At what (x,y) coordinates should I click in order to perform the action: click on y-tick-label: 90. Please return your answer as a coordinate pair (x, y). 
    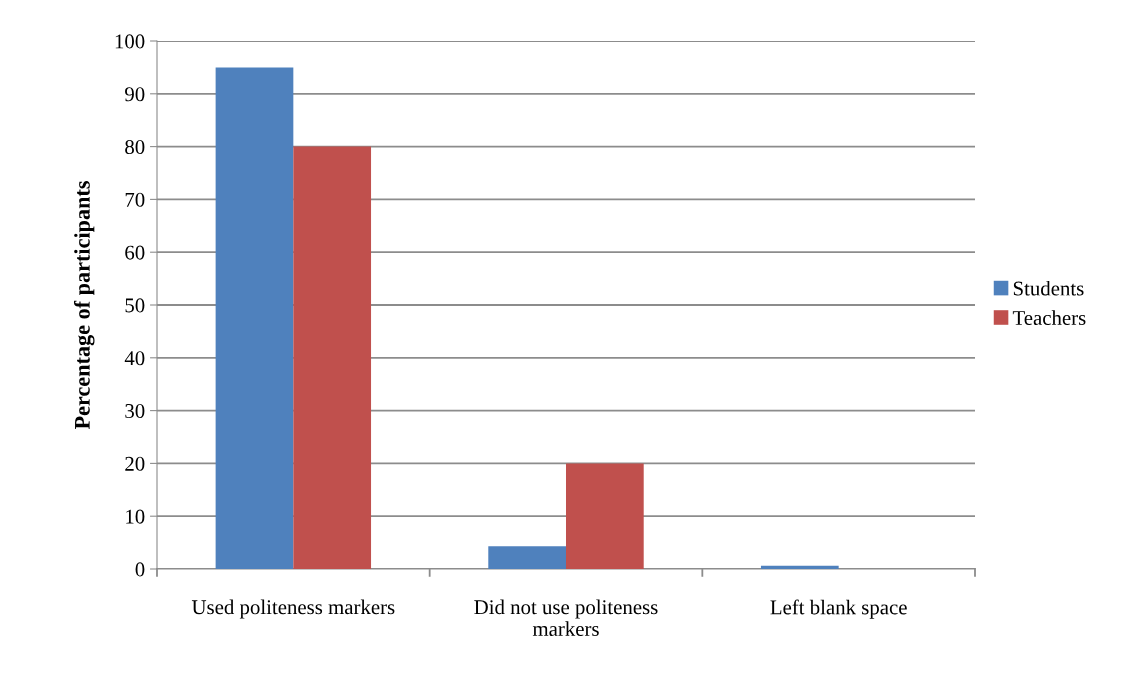
    Looking at the image, I should click on (135, 94).